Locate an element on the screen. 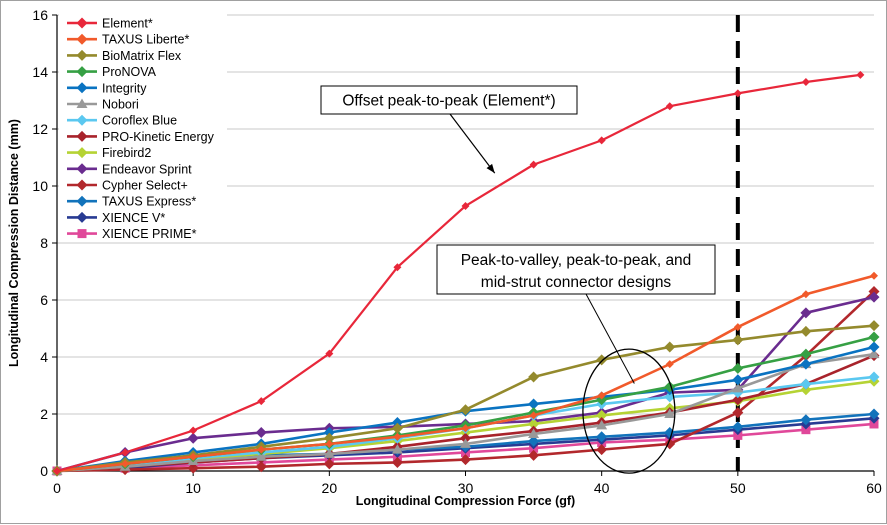  y-tick-label: 8 is located at coordinates (44, 243).